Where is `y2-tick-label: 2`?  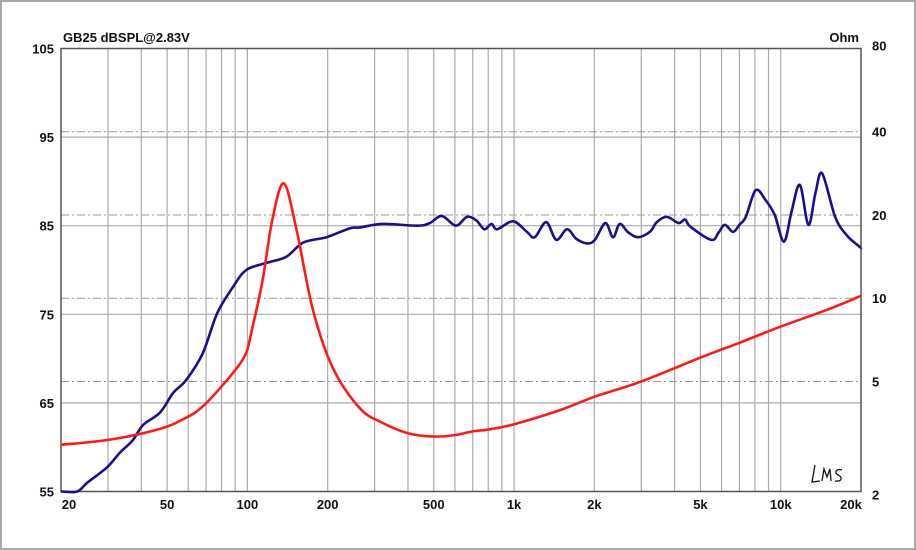
y2-tick-label: 2 is located at coordinates (875, 495).